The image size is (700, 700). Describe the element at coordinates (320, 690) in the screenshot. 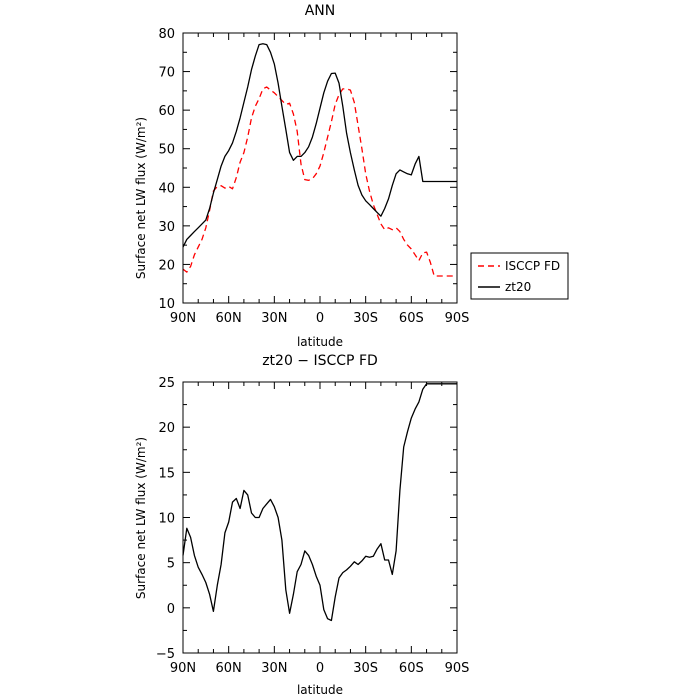

I see `bottom-x-axis-label: latitude` at that location.